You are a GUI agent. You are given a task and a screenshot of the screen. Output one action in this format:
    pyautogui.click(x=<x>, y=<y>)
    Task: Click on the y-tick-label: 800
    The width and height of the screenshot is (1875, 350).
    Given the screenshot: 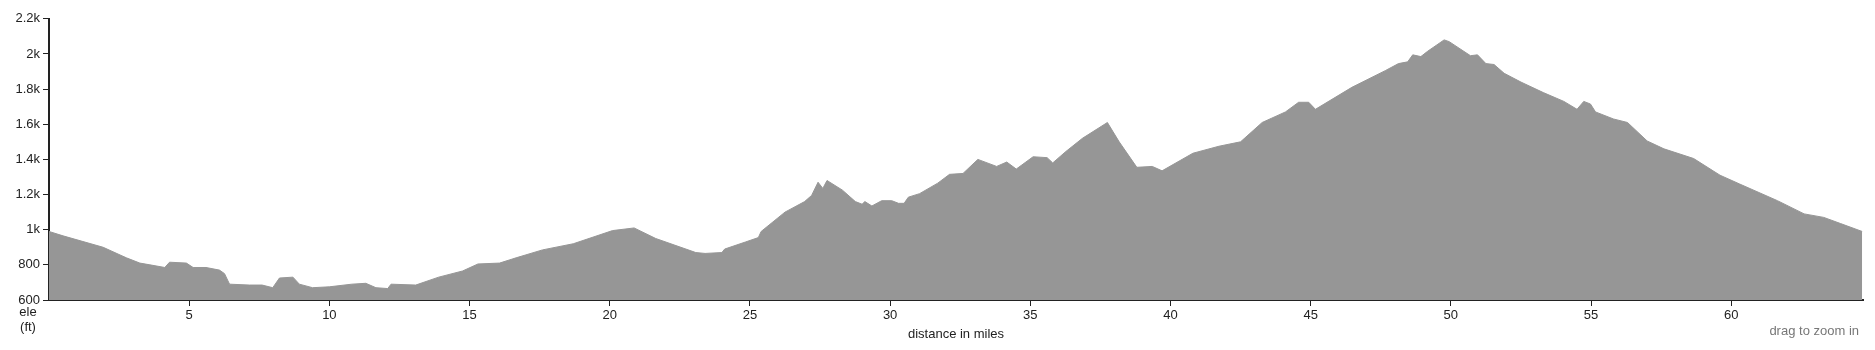 What is the action you would take?
    pyautogui.click(x=29, y=264)
    